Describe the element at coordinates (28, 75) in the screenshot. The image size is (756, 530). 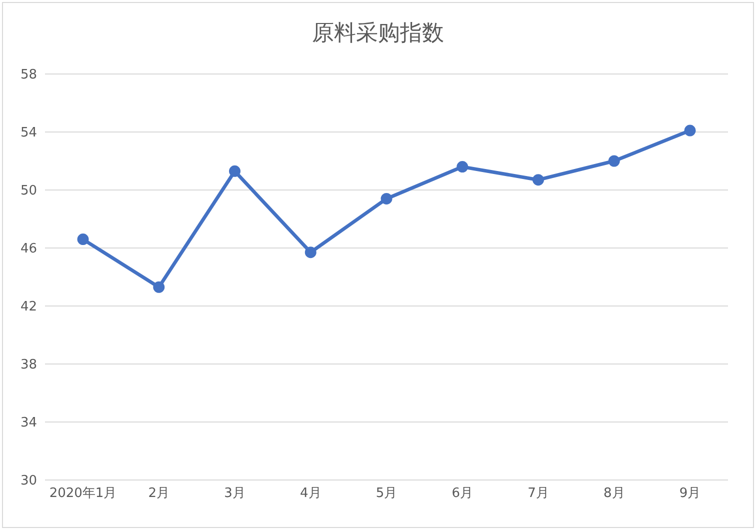
I see `y-tick-label: 58` at that location.